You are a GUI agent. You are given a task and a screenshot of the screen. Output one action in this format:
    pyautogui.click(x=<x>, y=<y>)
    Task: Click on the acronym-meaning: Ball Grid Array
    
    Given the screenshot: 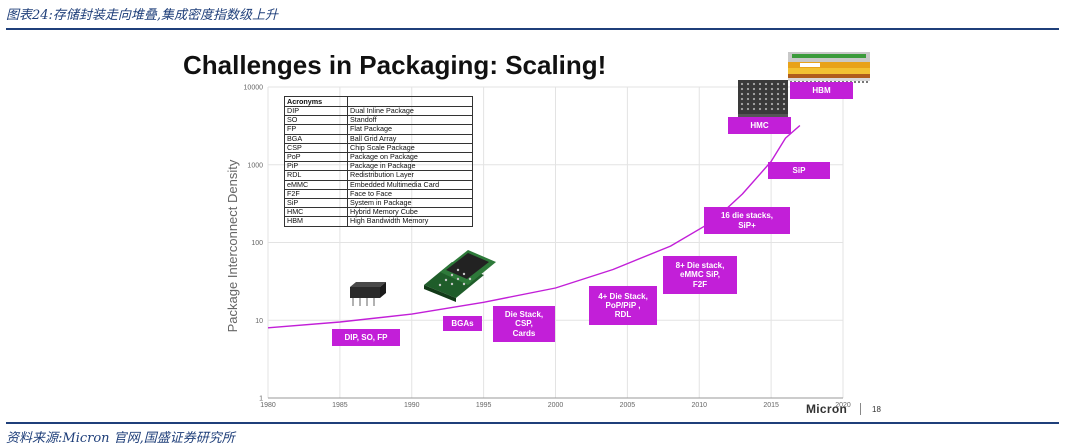 What is the action you would take?
    pyautogui.click(x=410, y=138)
    